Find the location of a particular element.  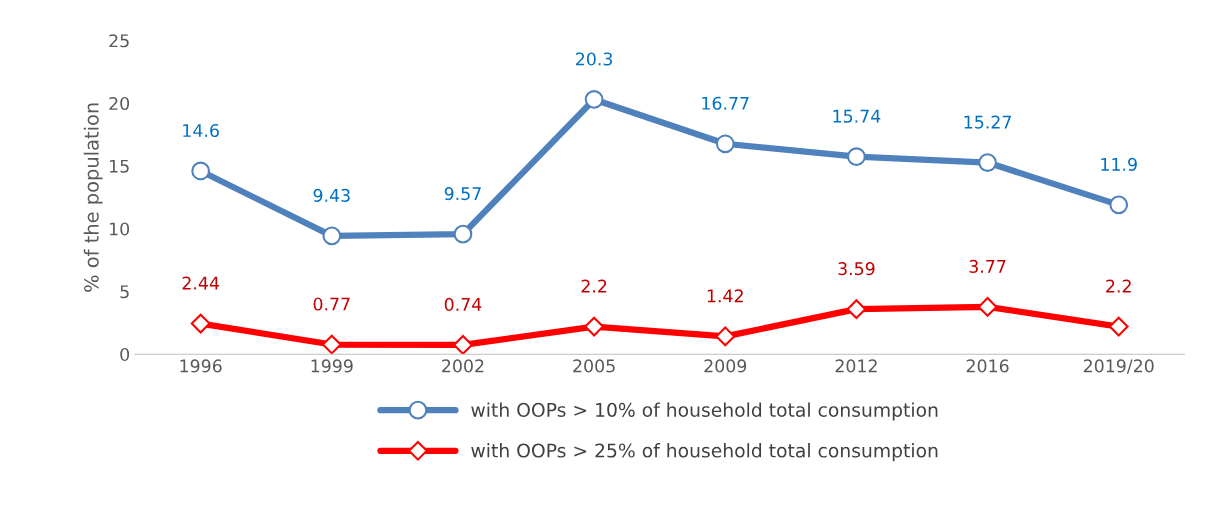

data-label: 11.9 is located at coordinates (1119, 164).